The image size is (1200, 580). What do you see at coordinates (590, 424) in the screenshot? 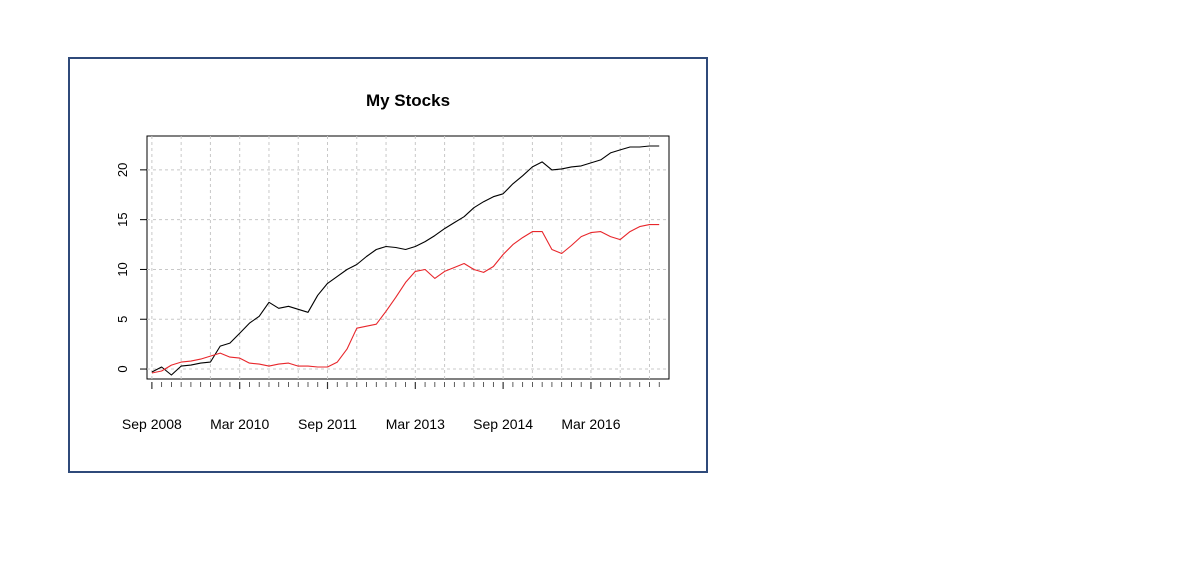
I see `x-tick-label: Mar 2016` at bounding box center [590, 424].